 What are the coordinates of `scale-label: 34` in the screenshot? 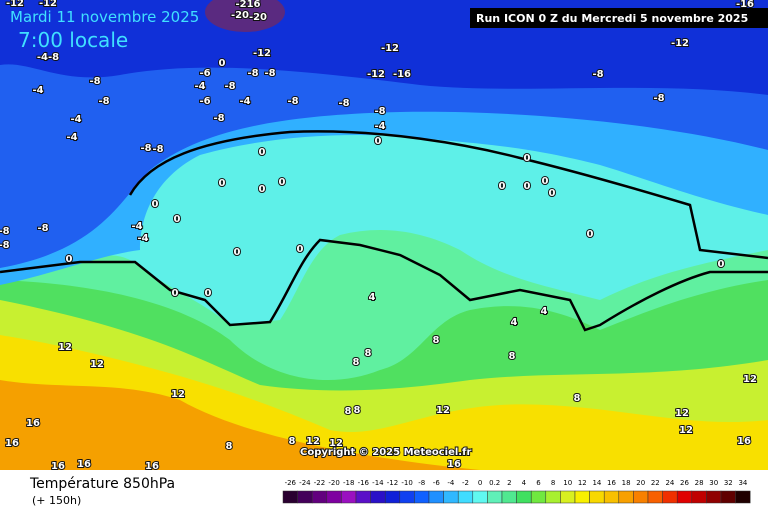 It's located at (742, 483).